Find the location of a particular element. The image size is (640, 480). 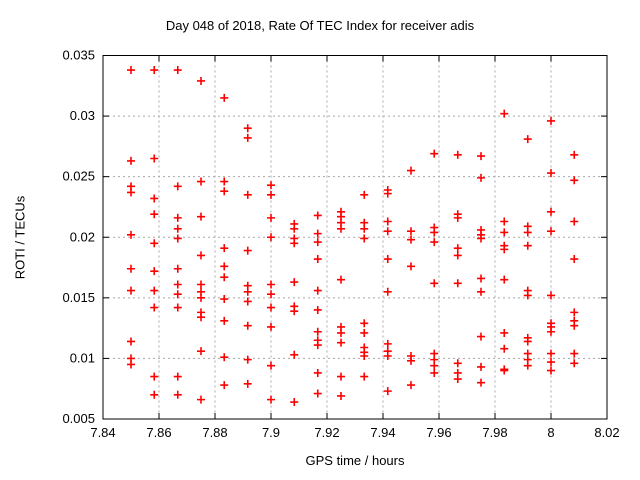

x-tick-label: 7.9 is located at coordinates (271, 432).